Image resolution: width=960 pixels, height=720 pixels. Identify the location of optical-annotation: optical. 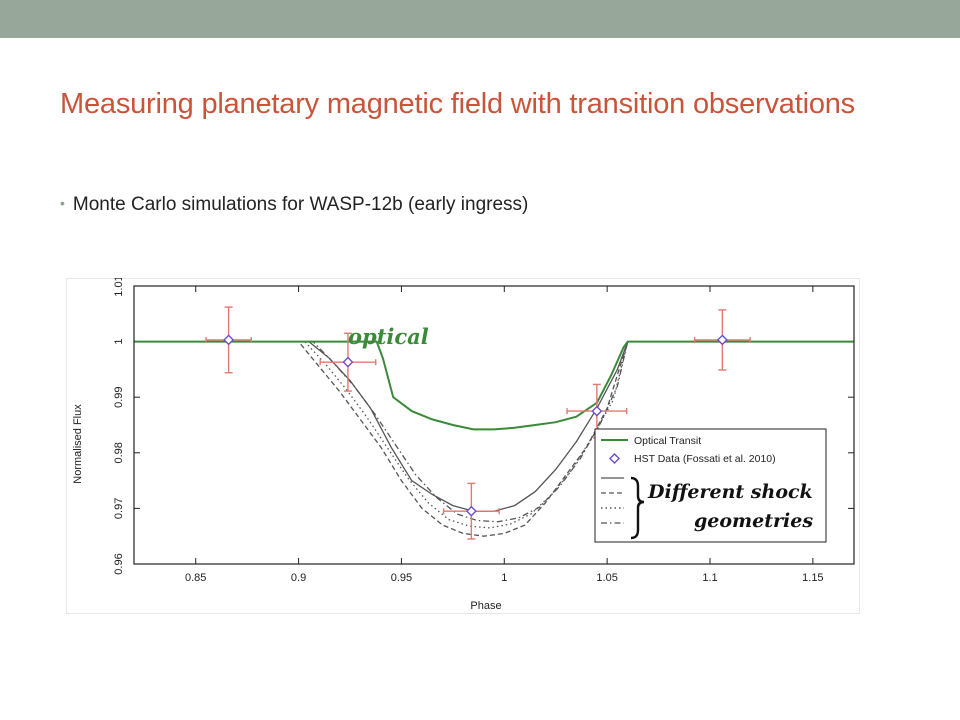
(388, 336).